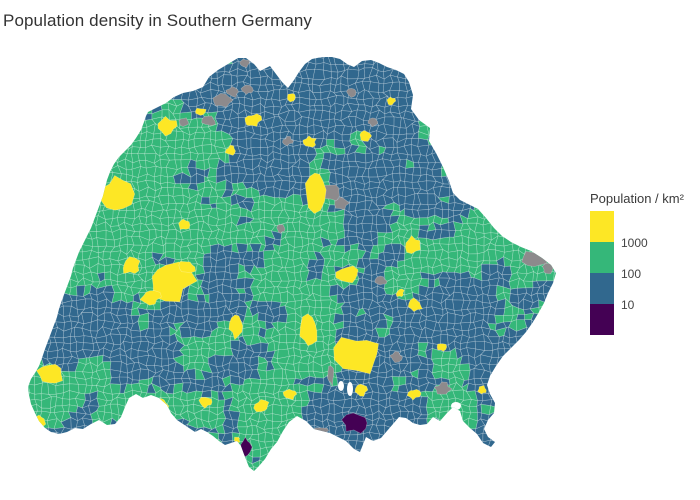  What do you see at coordinates (602, 319) in the screenshot?
I see `legend-swatch-min` at bounding box center [602, 319].